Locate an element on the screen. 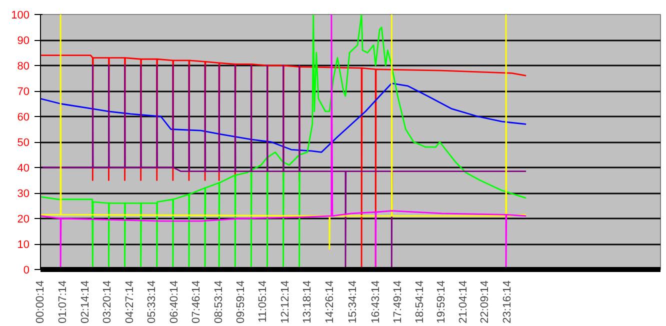 Image resolution: width=666 pixels, height=326 pixels. x-tick-label: 04:27:14 is located at coordinates (130, 302).